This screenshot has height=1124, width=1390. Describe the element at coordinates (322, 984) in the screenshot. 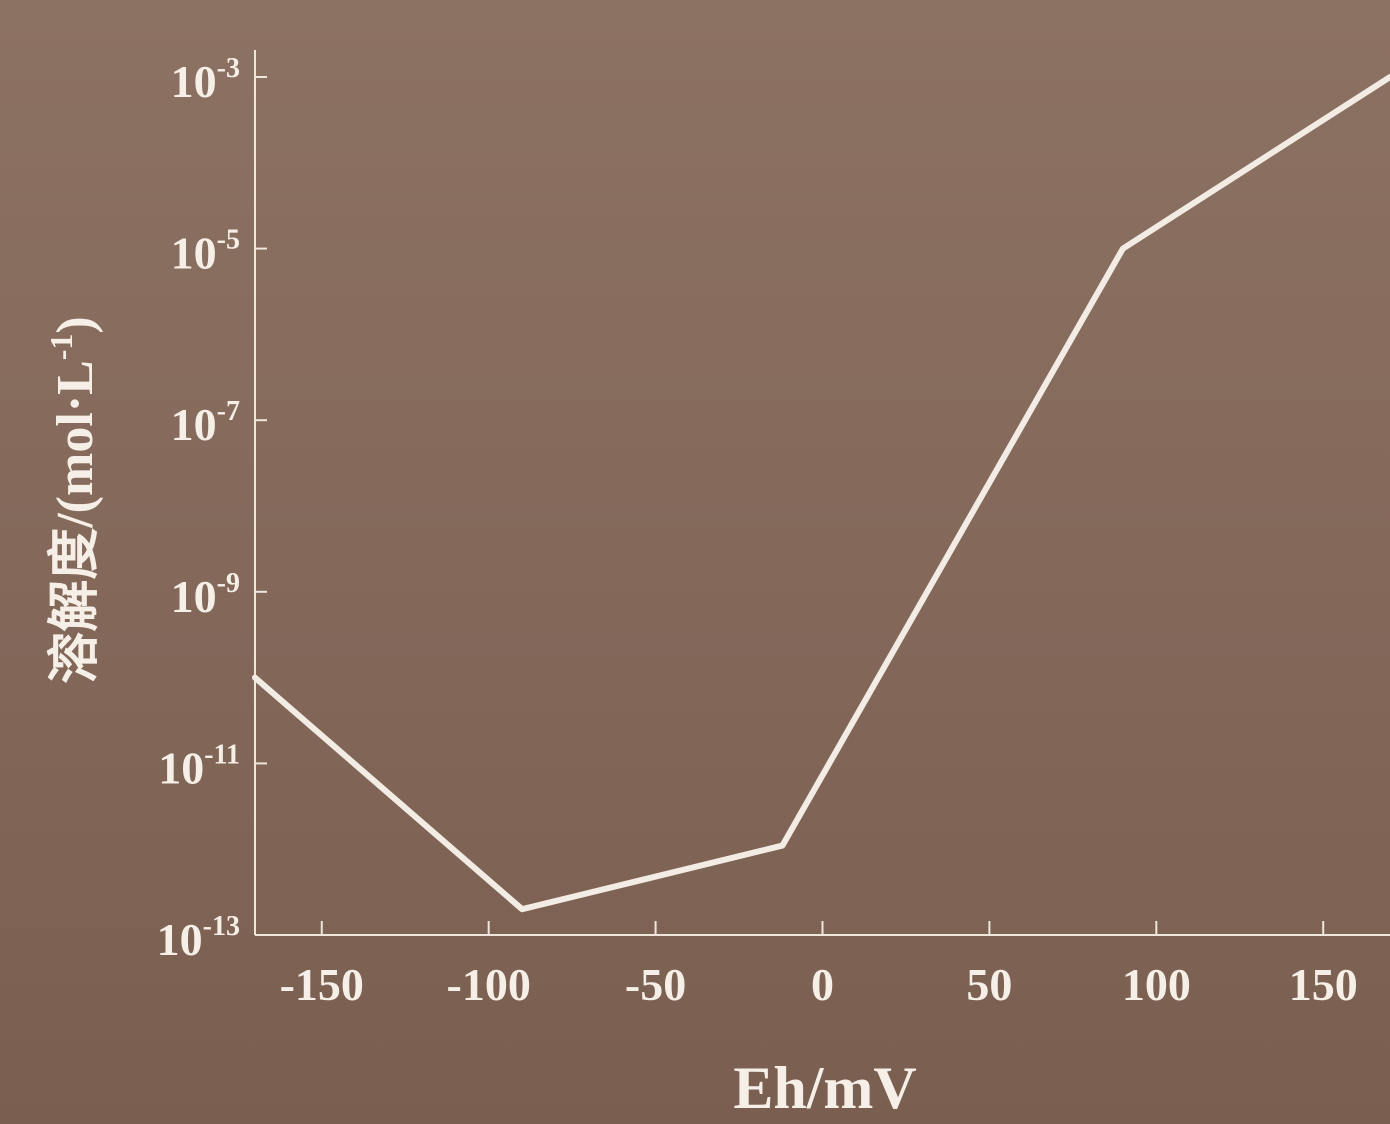

I see `x-tick-label: -150` at that location.